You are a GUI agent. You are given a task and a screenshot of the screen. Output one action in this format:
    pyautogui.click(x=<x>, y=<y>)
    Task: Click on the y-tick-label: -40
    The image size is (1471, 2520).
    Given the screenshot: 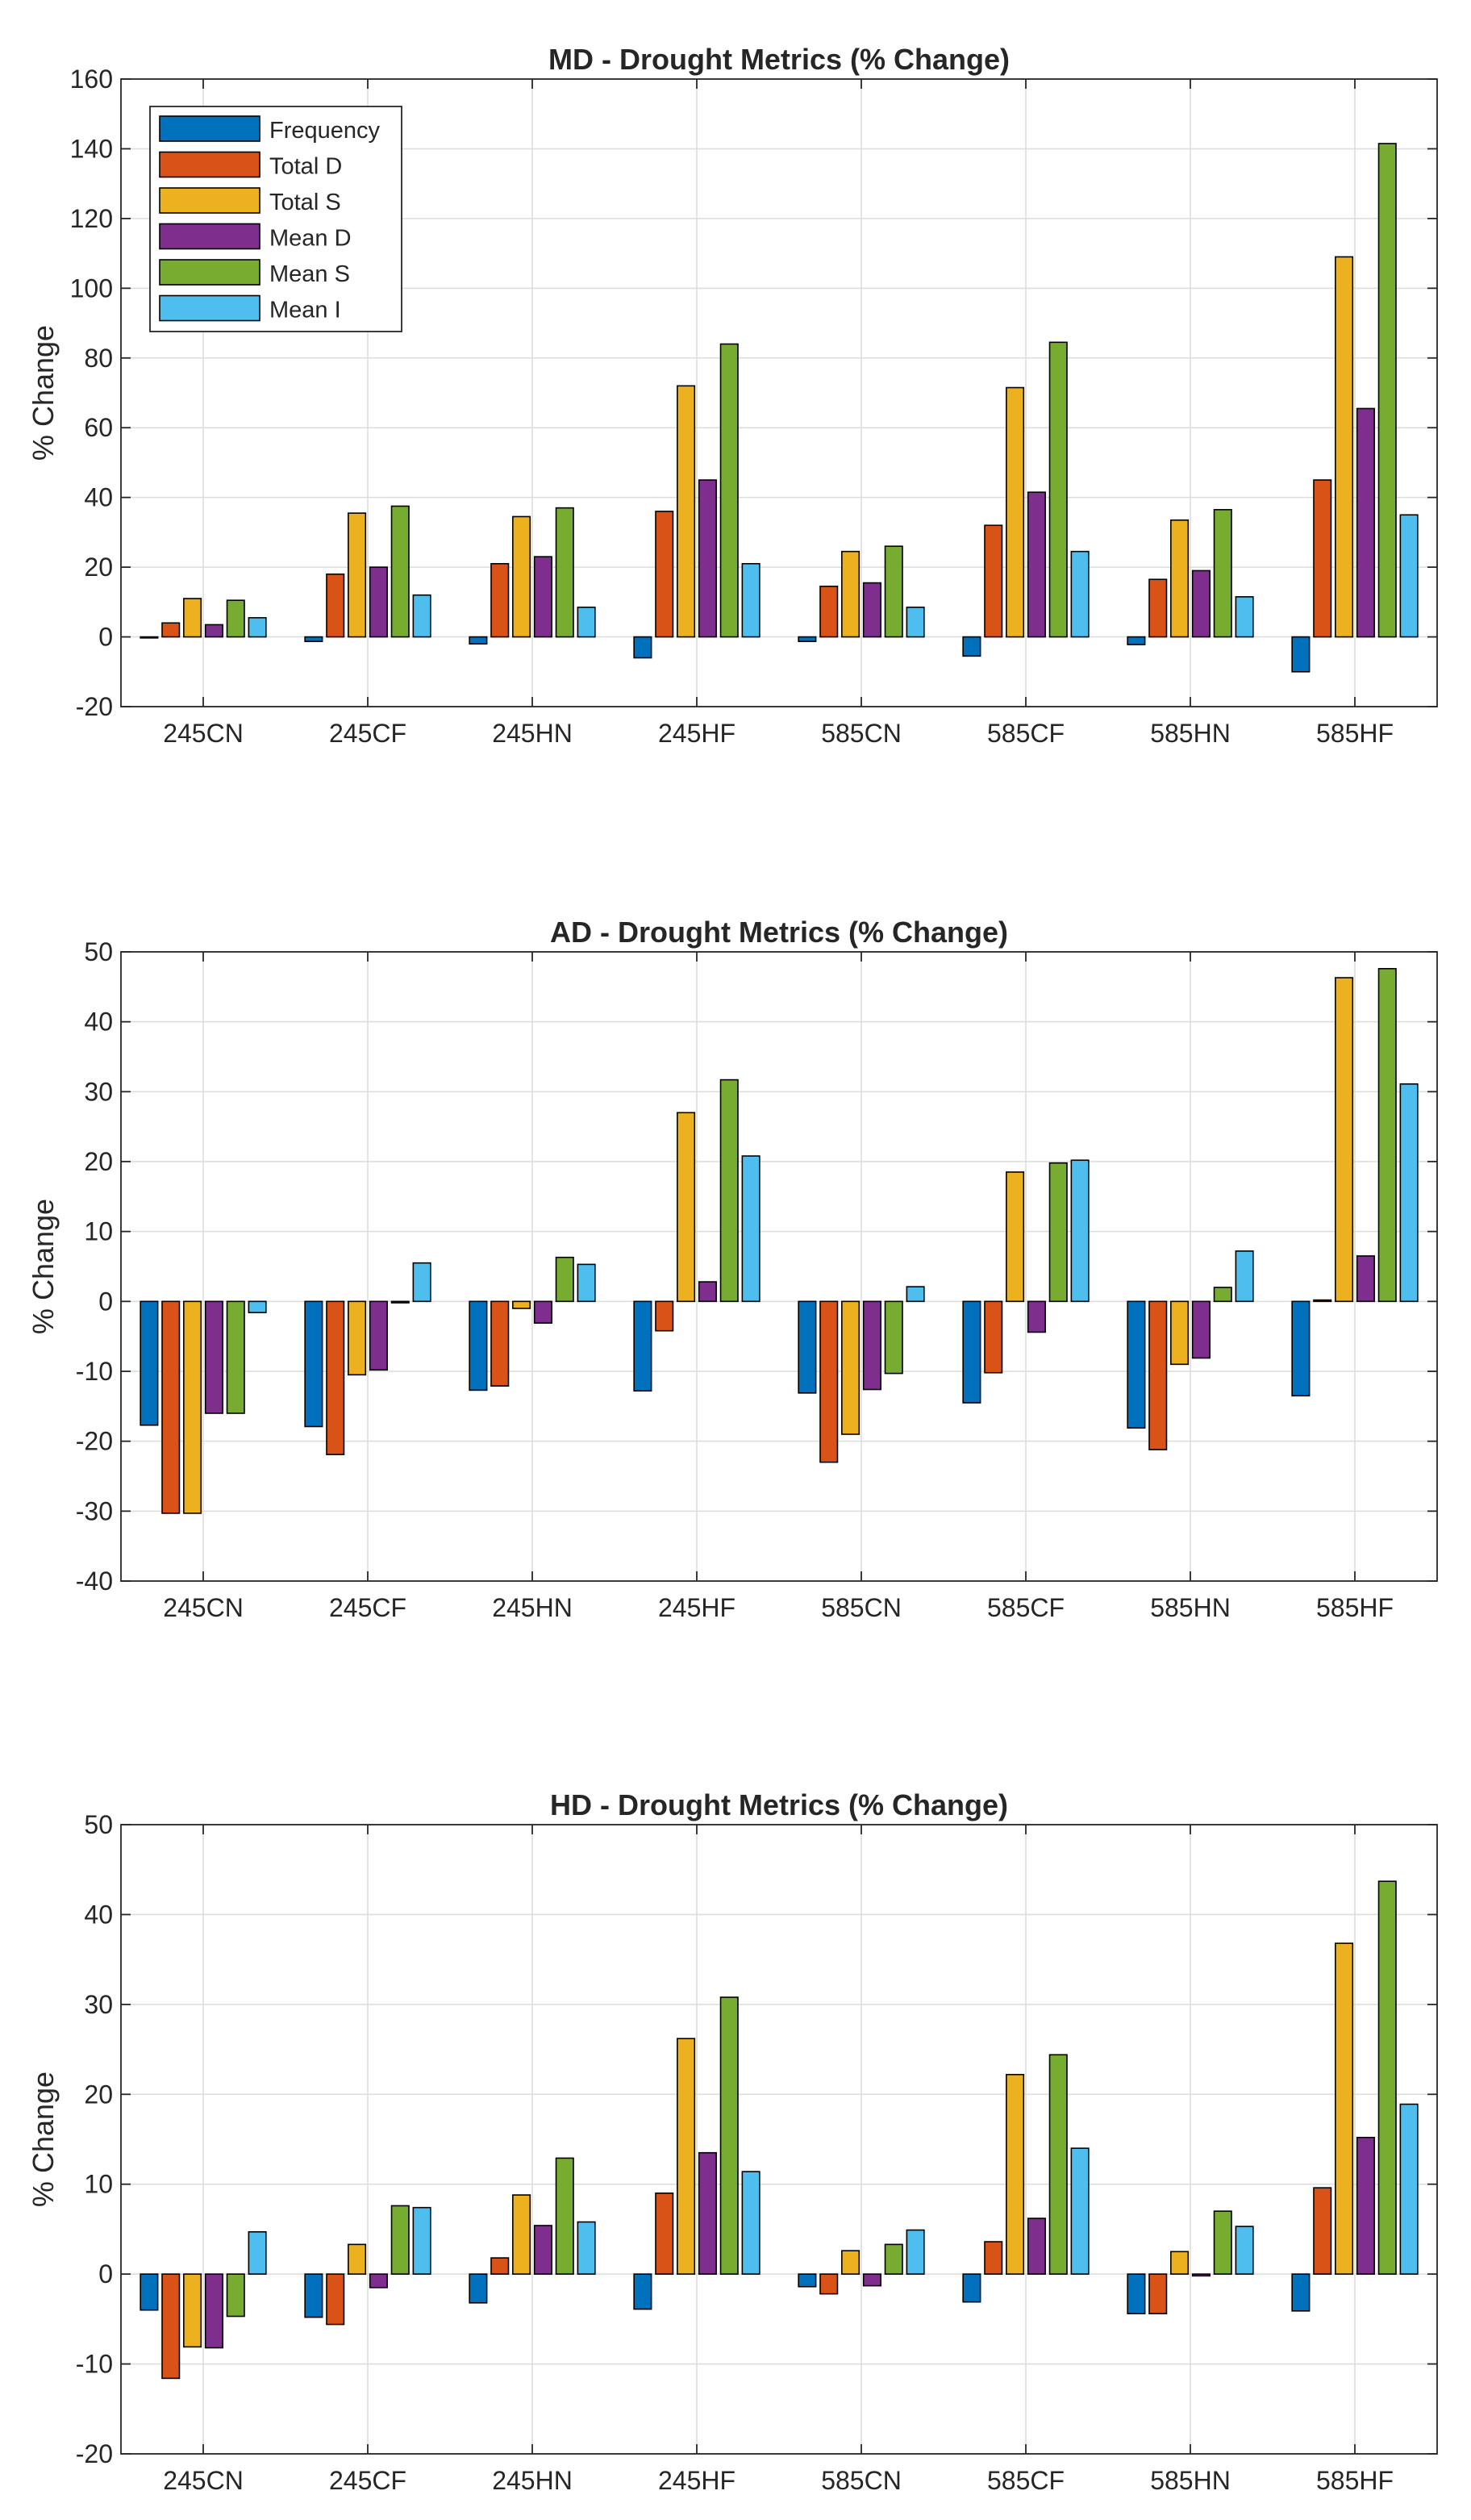 What is the action you would take?
    pyautogui.click(x=94, y=1581)
    